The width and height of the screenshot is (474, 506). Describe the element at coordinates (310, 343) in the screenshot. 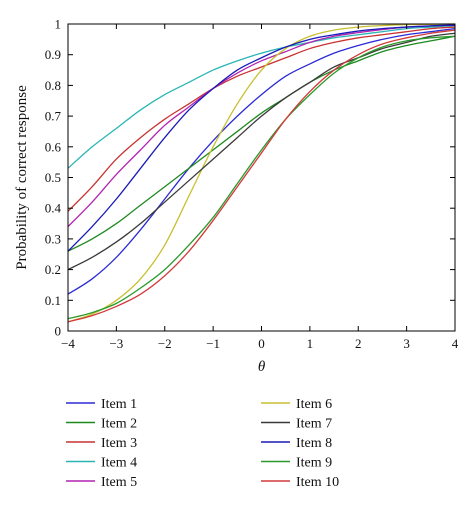

I see `x-tick-label: 1` at that location.